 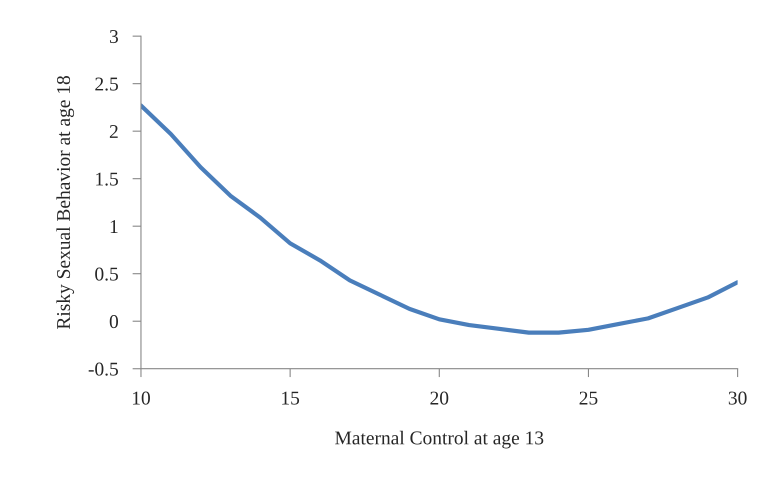 I want to click on y-tick-label: -0.5, so click(x=103, y=369).